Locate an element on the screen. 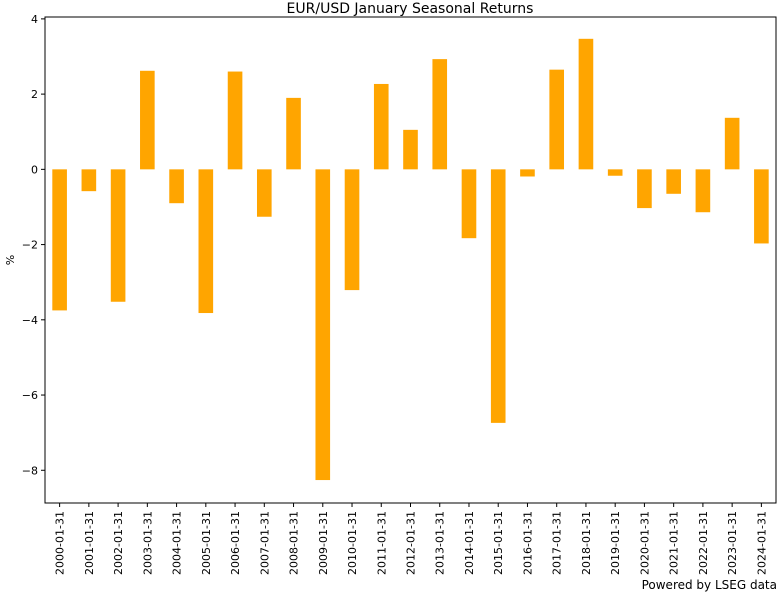  y-axis-ticks: 4 2 0 −2 −4 −6 −8 is located at coordinates (33, 245).